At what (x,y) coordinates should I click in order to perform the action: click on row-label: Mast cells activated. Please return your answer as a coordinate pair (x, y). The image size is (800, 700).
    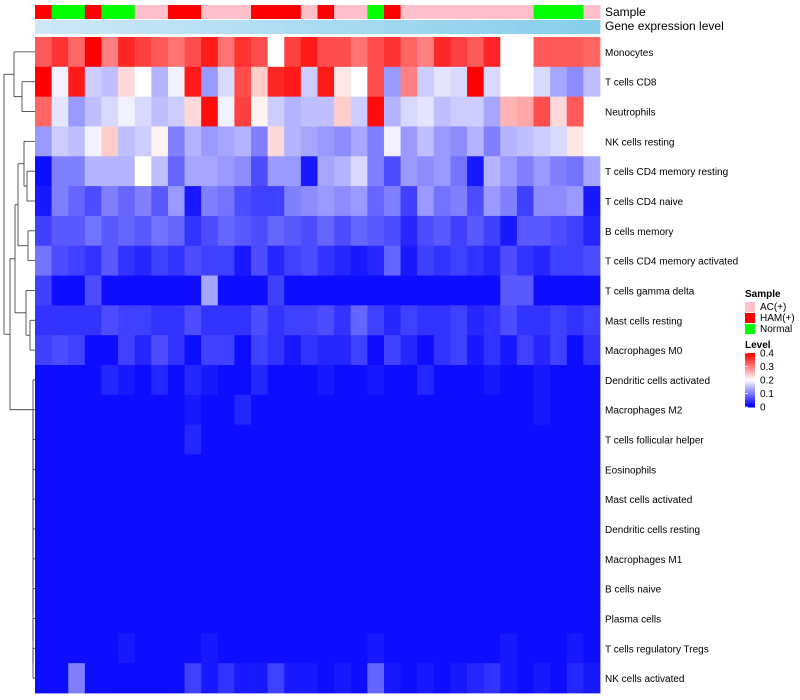
    Looking at the image, I should click on (648, 500).